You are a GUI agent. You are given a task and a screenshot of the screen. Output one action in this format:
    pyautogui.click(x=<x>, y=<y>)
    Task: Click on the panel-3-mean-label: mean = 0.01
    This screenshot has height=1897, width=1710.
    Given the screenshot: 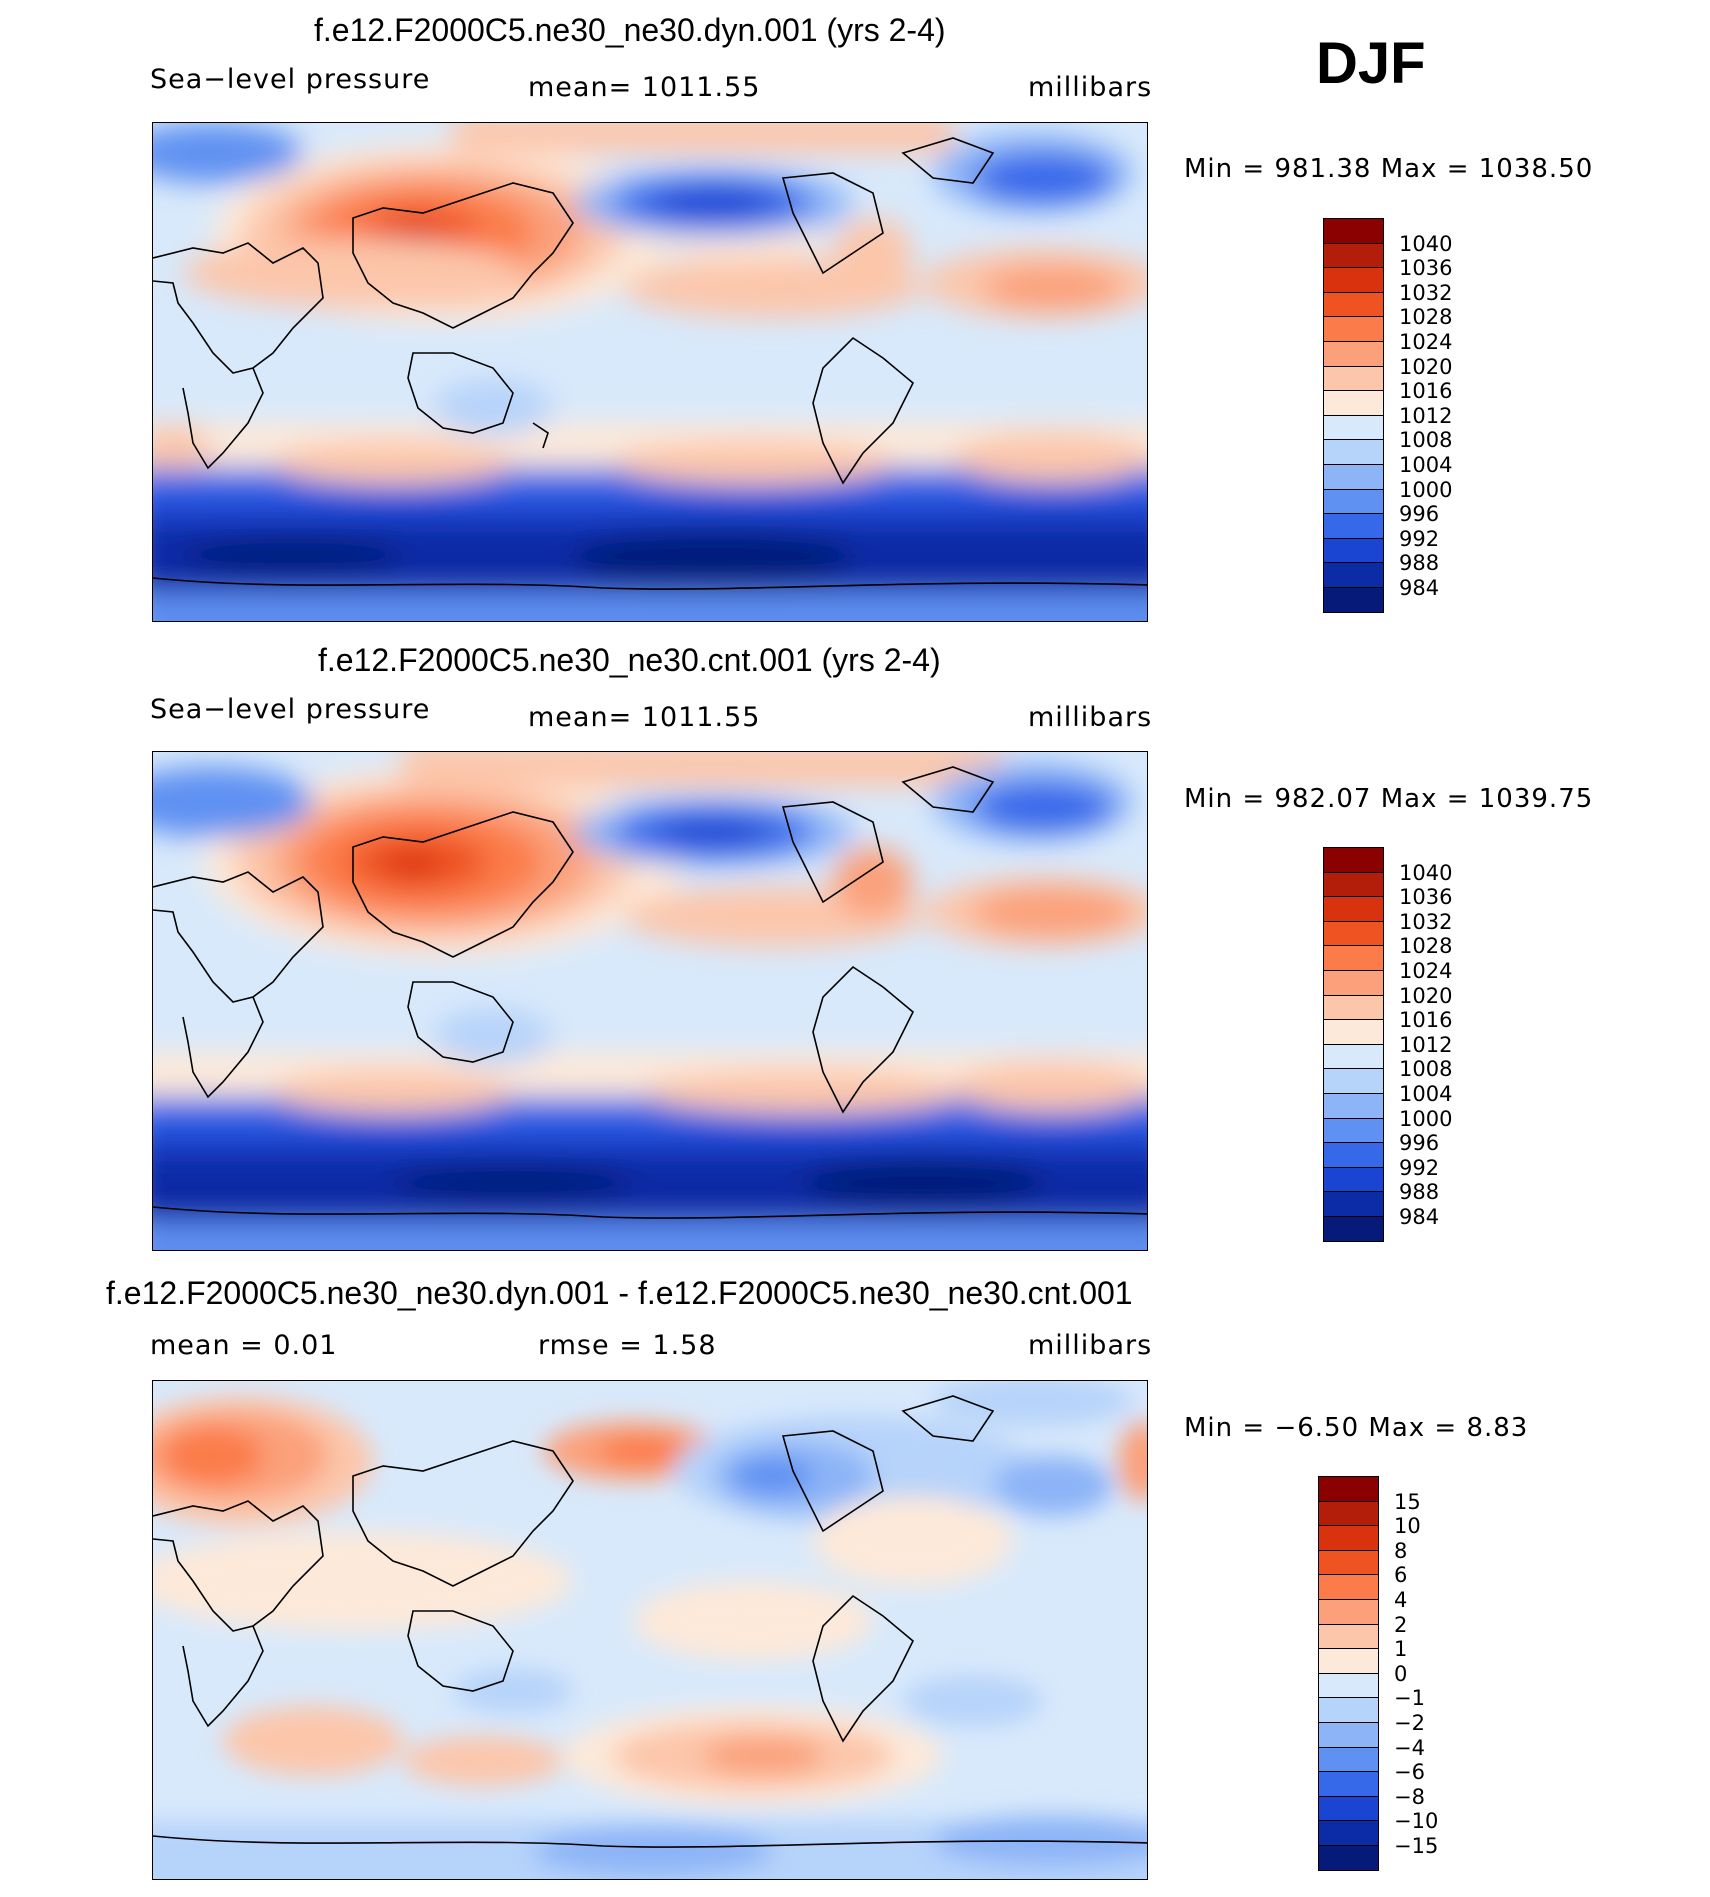 What is the action you would take?
    pyautogui.click(x=244, y=1345)
    